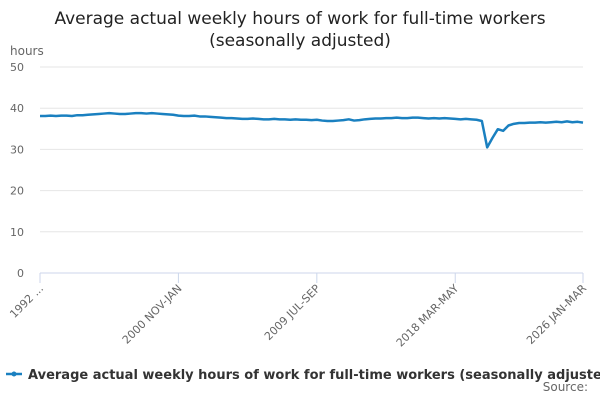 The image size is (600, 400). What do you see at coordinates (556, 314) in the screenshot?
I see `x-tick-label: 2026 JAN-MAR` at bounding box center [556, 314].